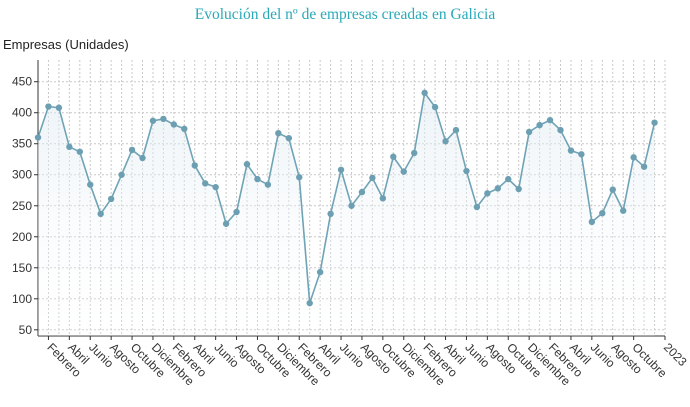  What do you see at coordinates (66, 44) in the screenshot?
I see `y-axis-label: Empresas (Unidades)` at bounding box center [66, 44].